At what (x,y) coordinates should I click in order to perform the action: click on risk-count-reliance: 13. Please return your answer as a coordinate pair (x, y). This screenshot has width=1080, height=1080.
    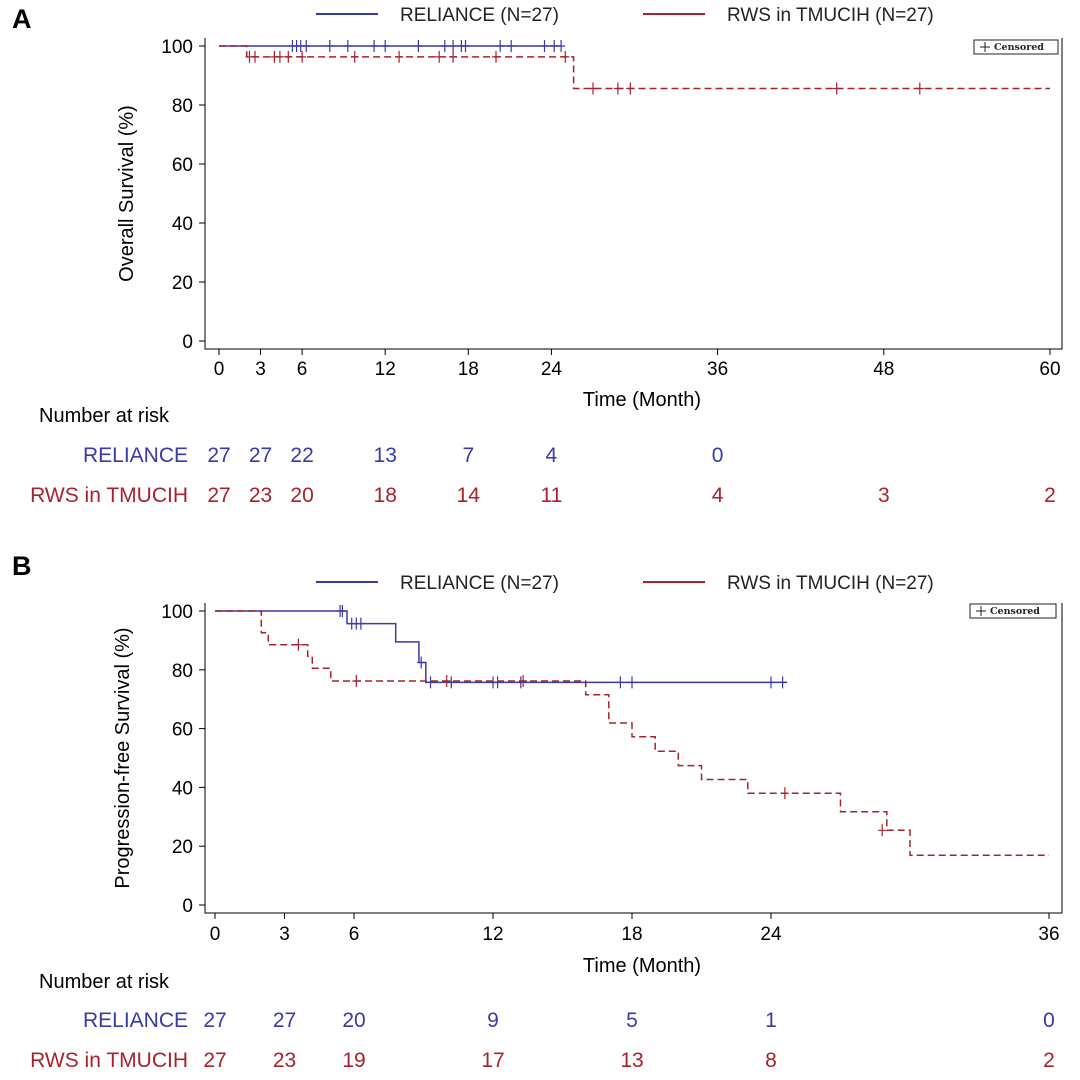
    Looking at the image, I should click on (385, 455).